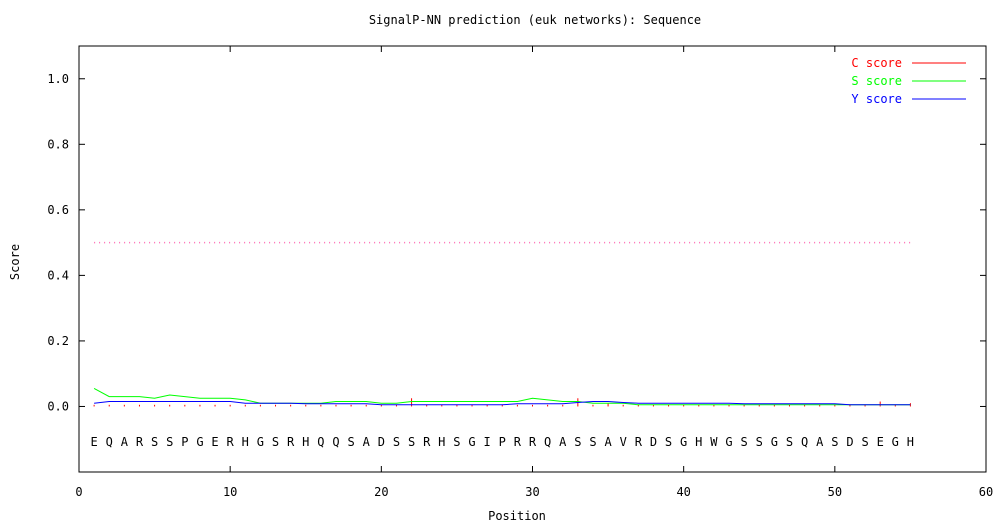 The image size is (997, 522). I want to click on s-score-line, so click(502, 396).